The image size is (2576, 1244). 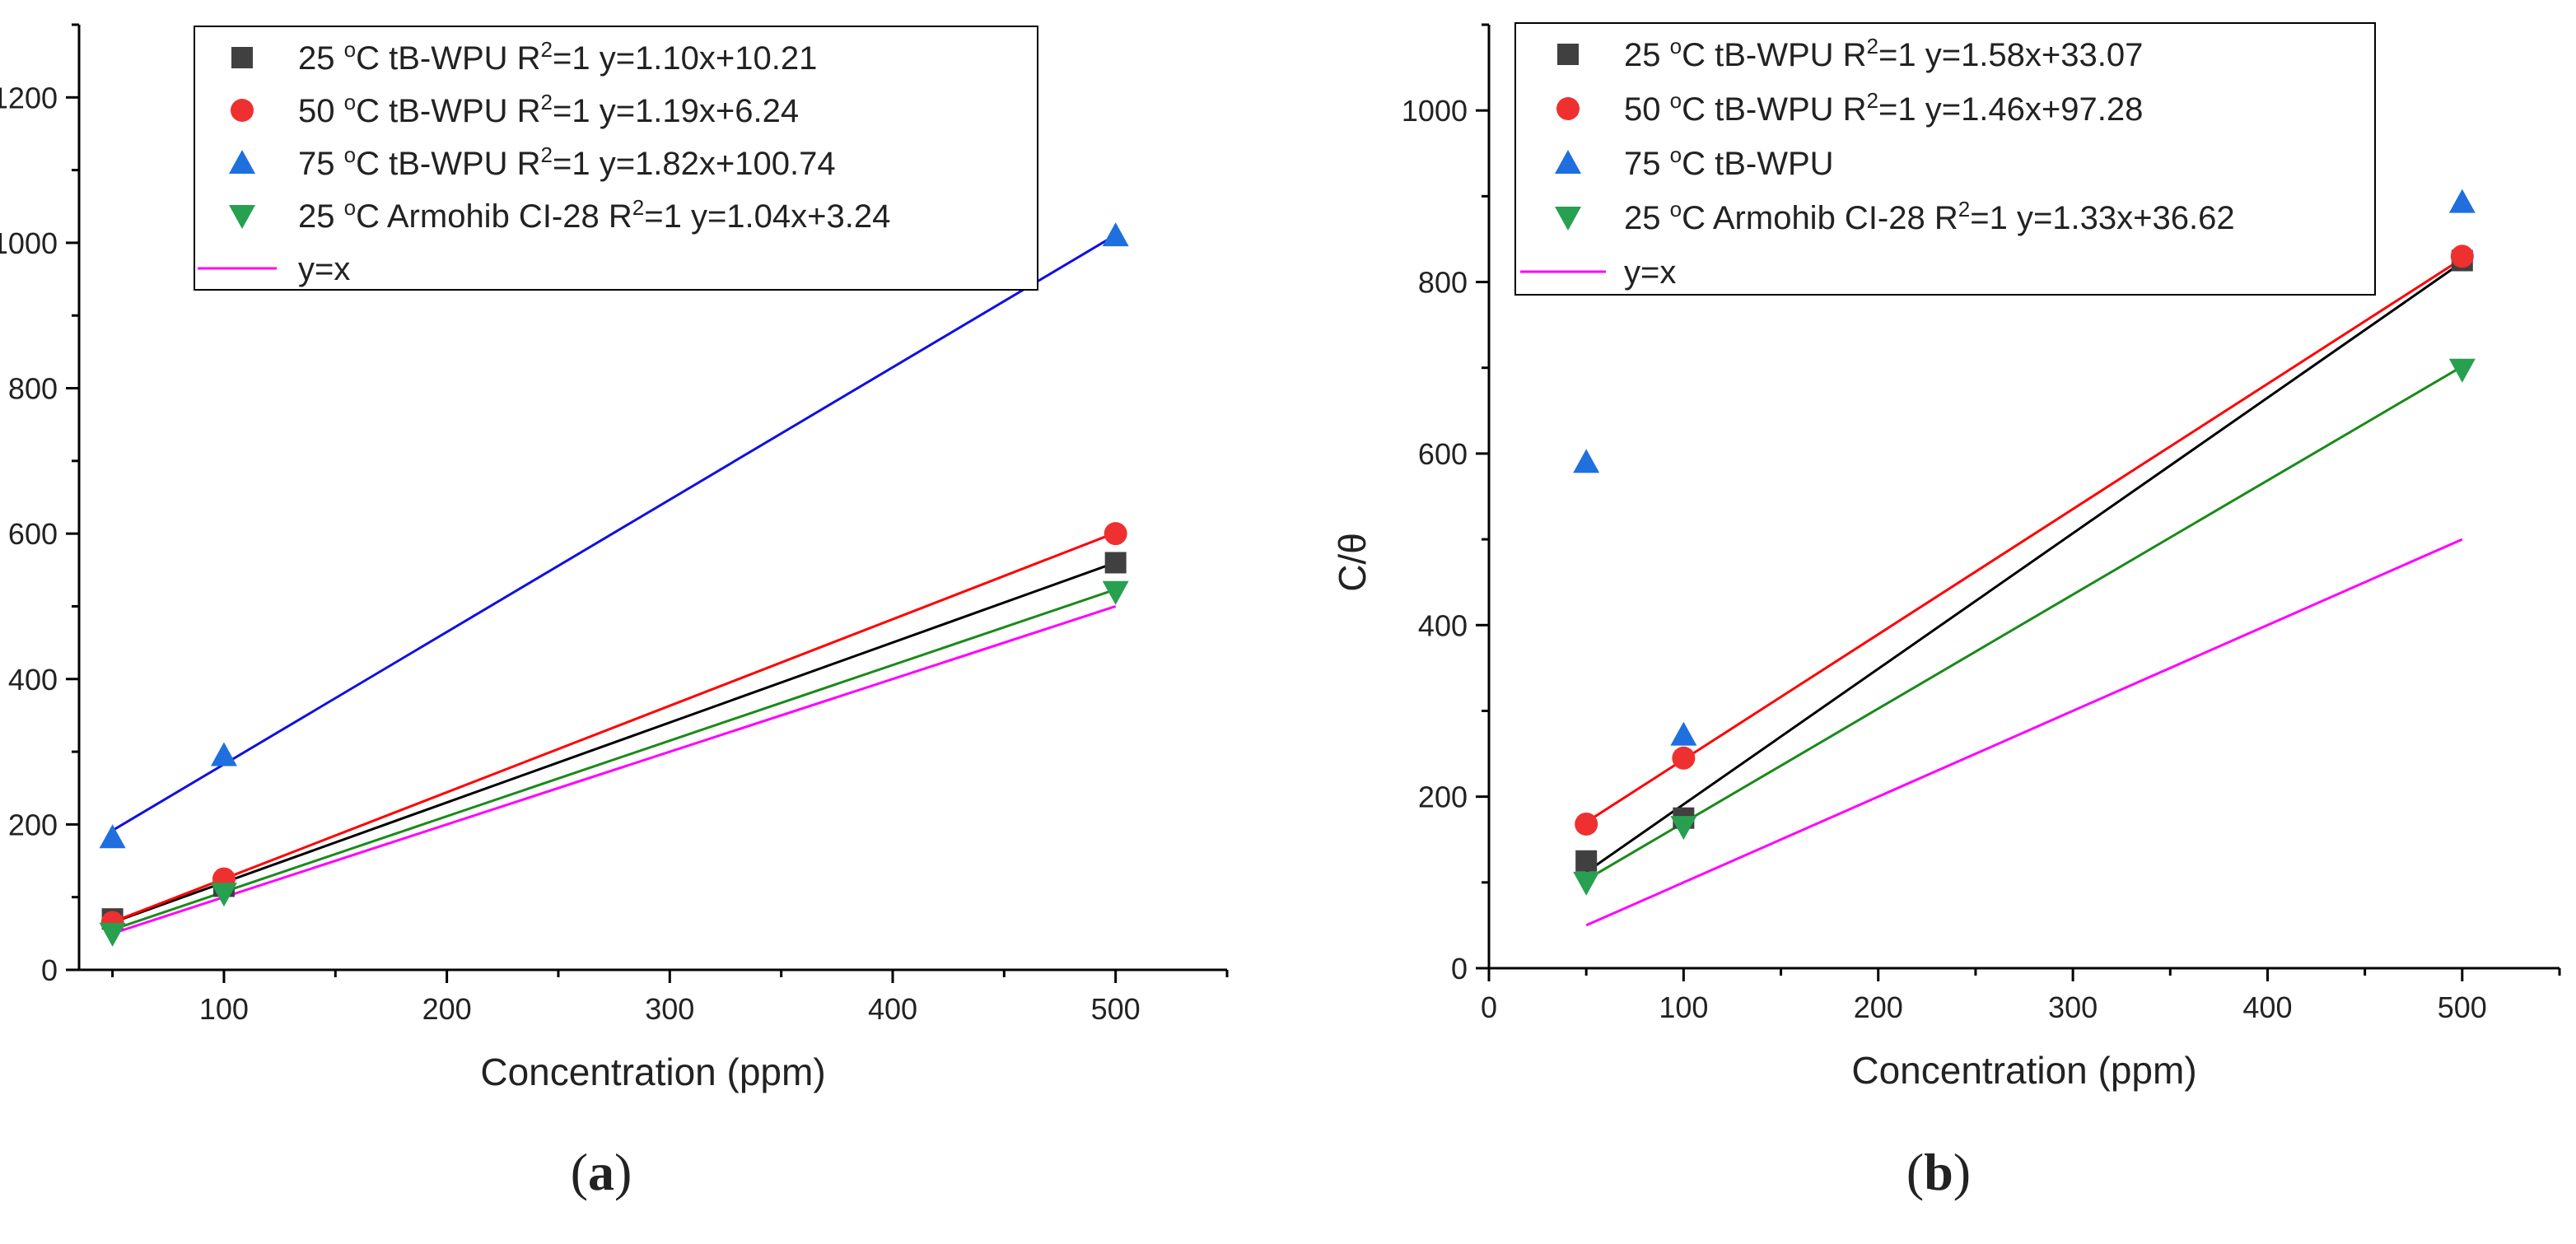 I want to click on legend-label: 75 oC tB-WPU, so click(x=1729, y=162).